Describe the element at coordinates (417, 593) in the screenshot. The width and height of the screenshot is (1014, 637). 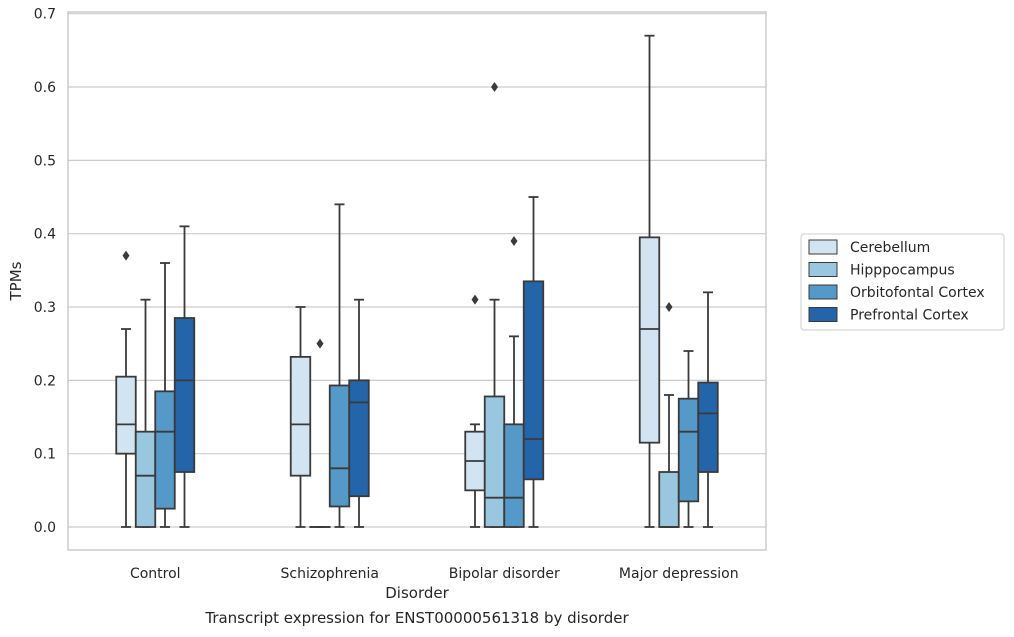
I see `x-axis-label: Disorder` at that location.